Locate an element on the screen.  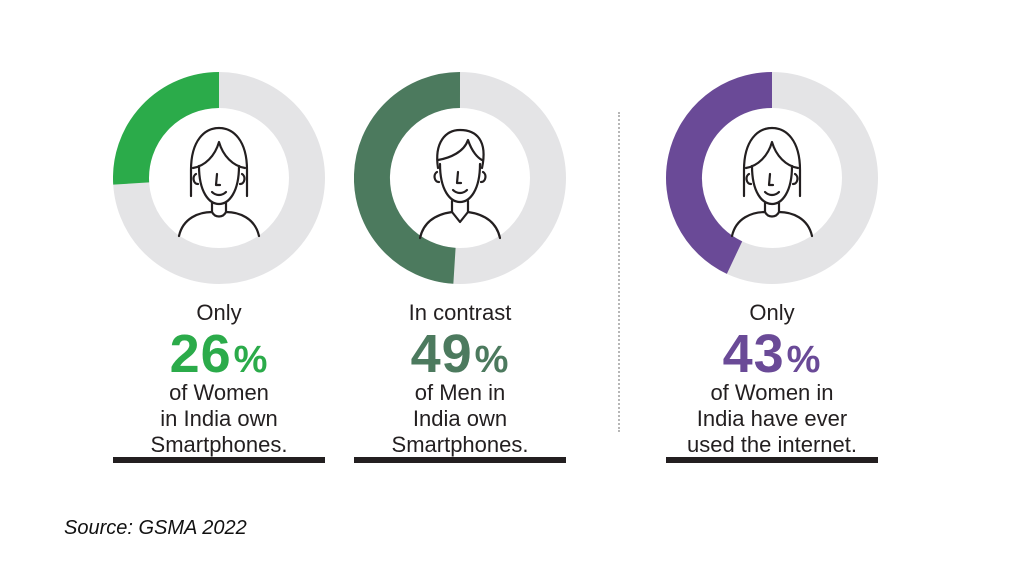
percentage-number: 43 is located at coordinates (753, 354).